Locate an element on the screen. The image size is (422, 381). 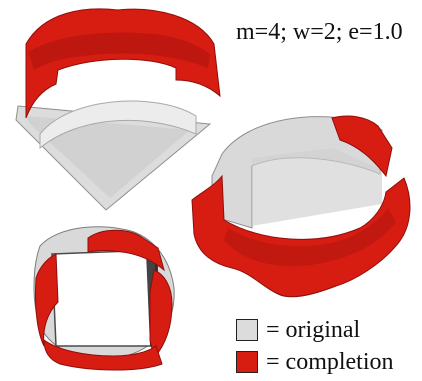
object-3-inner-cutout is located at coordinates (104, 298).